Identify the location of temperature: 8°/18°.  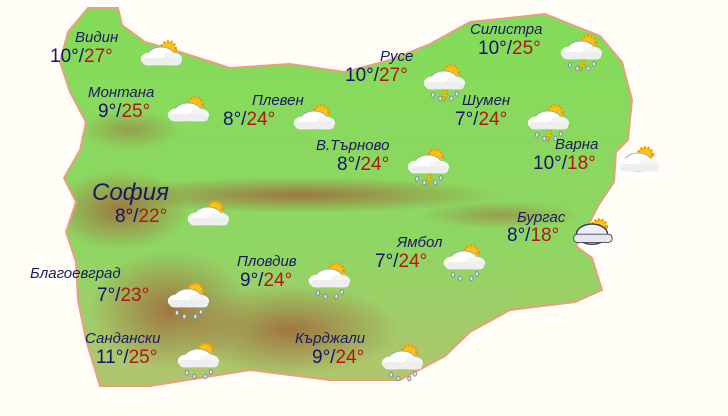
(533, 235).